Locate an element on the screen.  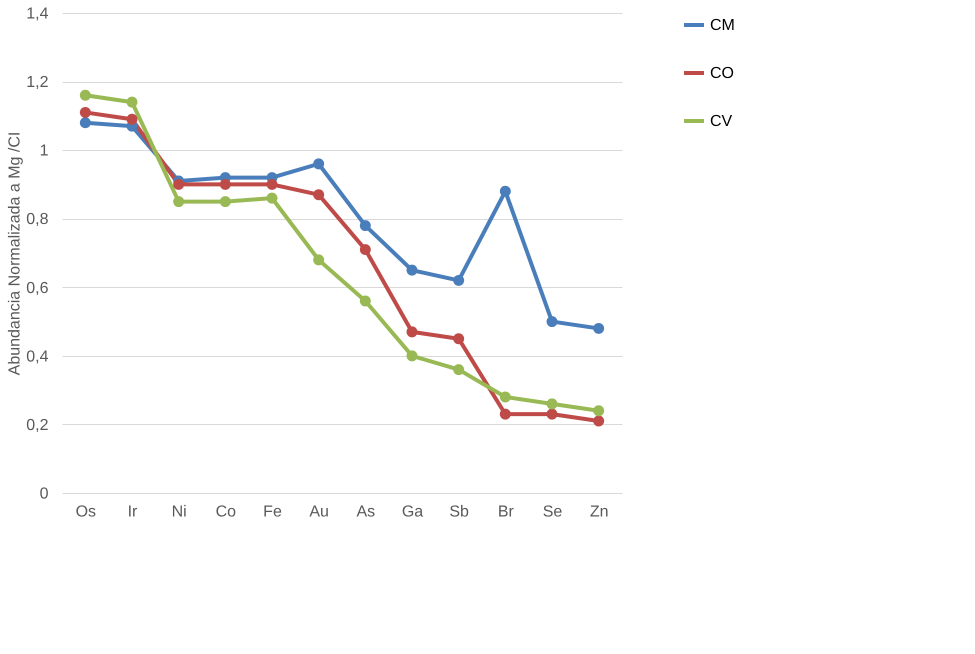
y-tick-label: 0,8 is located at coordinates (37, 219).